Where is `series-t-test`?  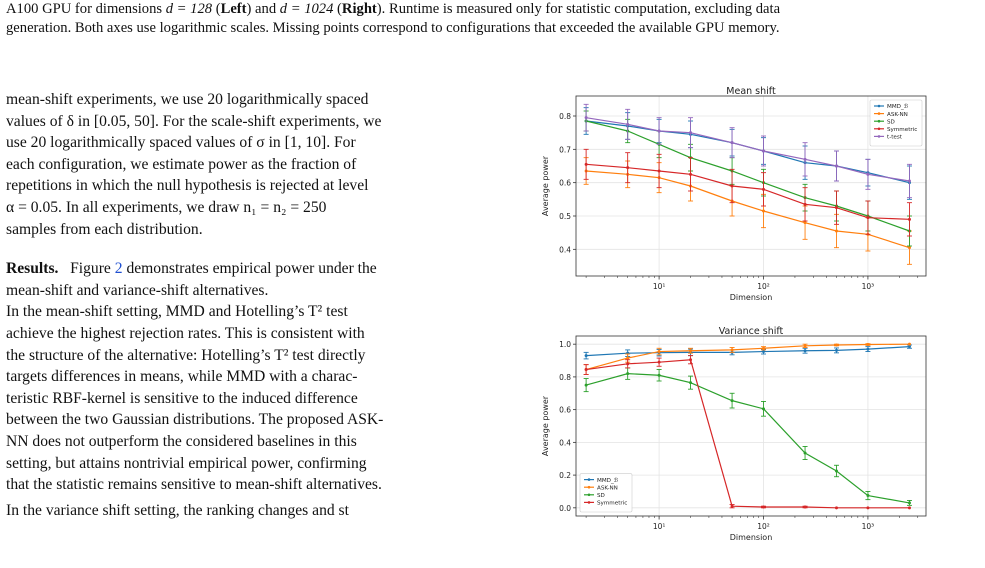 series-t-test is located at coordinates (747, 151).